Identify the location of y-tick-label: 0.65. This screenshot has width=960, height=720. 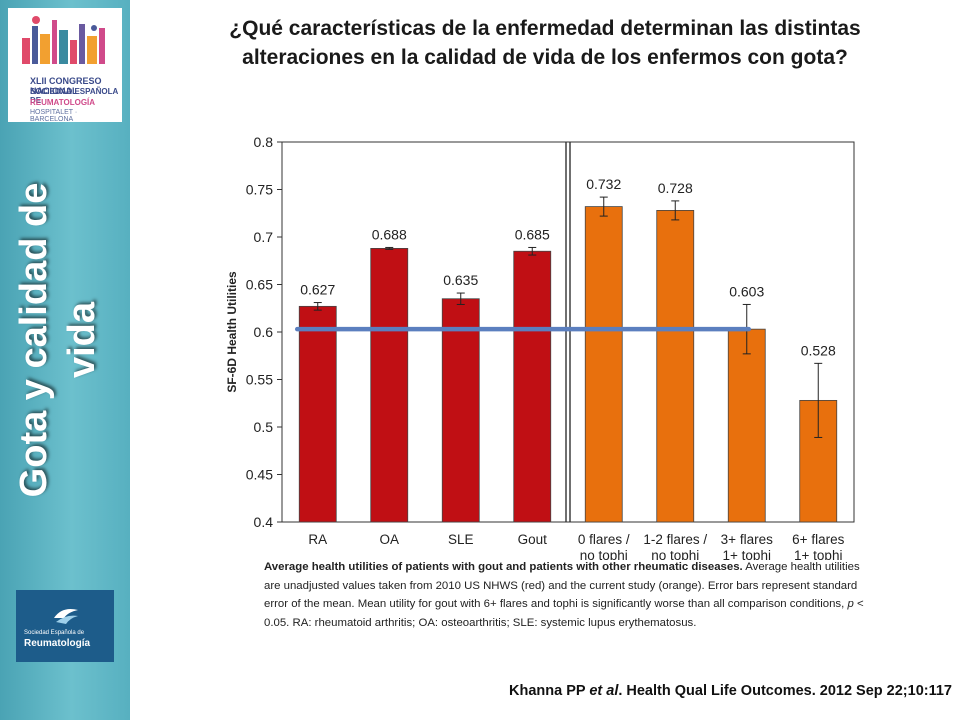
(259, 285).